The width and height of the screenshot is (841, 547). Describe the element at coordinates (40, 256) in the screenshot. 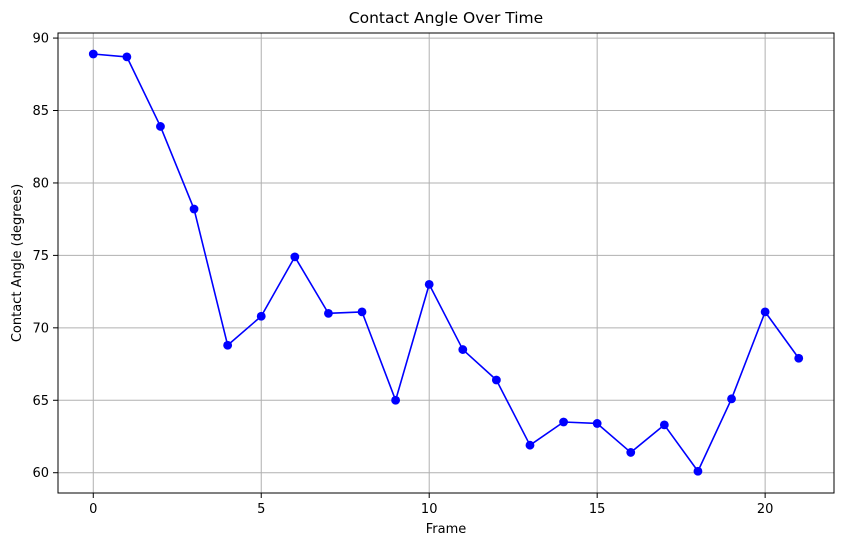

I see `y-tick-label: 75` at that location.